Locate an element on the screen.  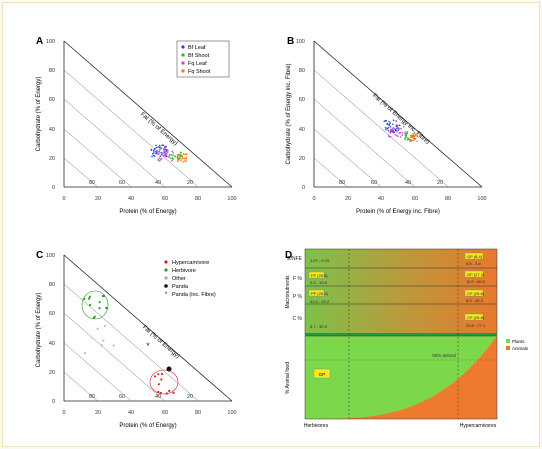
y-bottom-label-d: % Animal food is located at coordinates (288, 378).